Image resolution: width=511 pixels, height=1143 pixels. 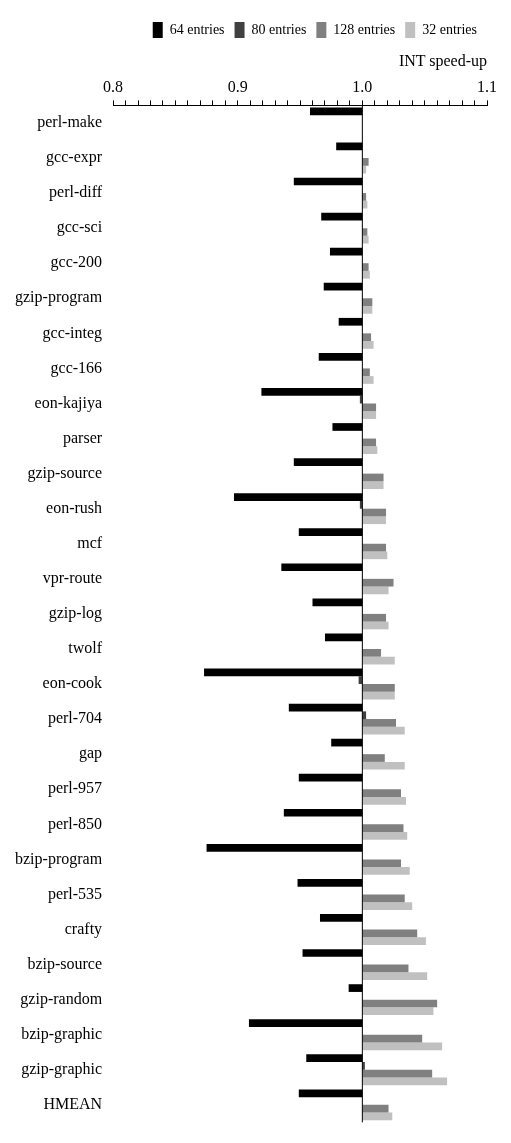 I want to click on y-tick-label: perl-704, so click(x=75, y=718).